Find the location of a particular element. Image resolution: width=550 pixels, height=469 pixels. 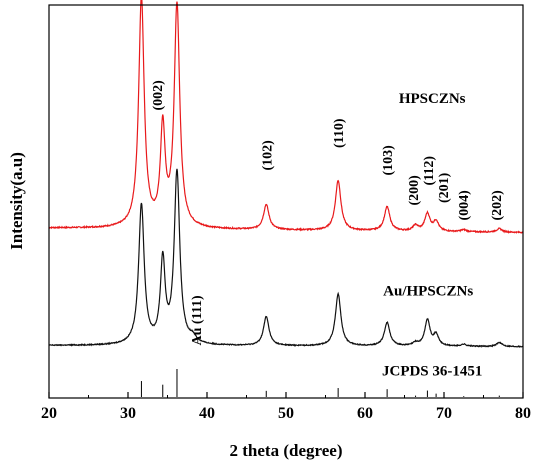

x-tick-label: 20 is located at coordinates (49, 413).